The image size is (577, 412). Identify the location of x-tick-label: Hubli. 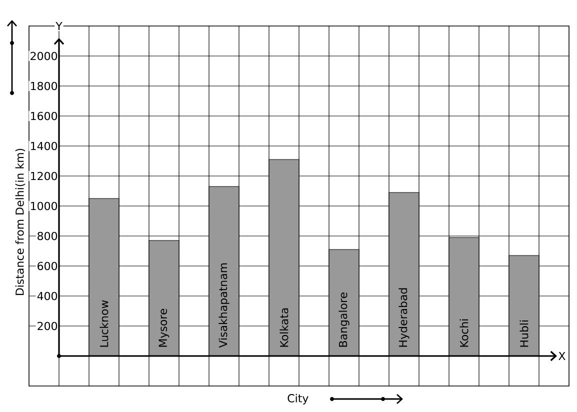
(524, 333).